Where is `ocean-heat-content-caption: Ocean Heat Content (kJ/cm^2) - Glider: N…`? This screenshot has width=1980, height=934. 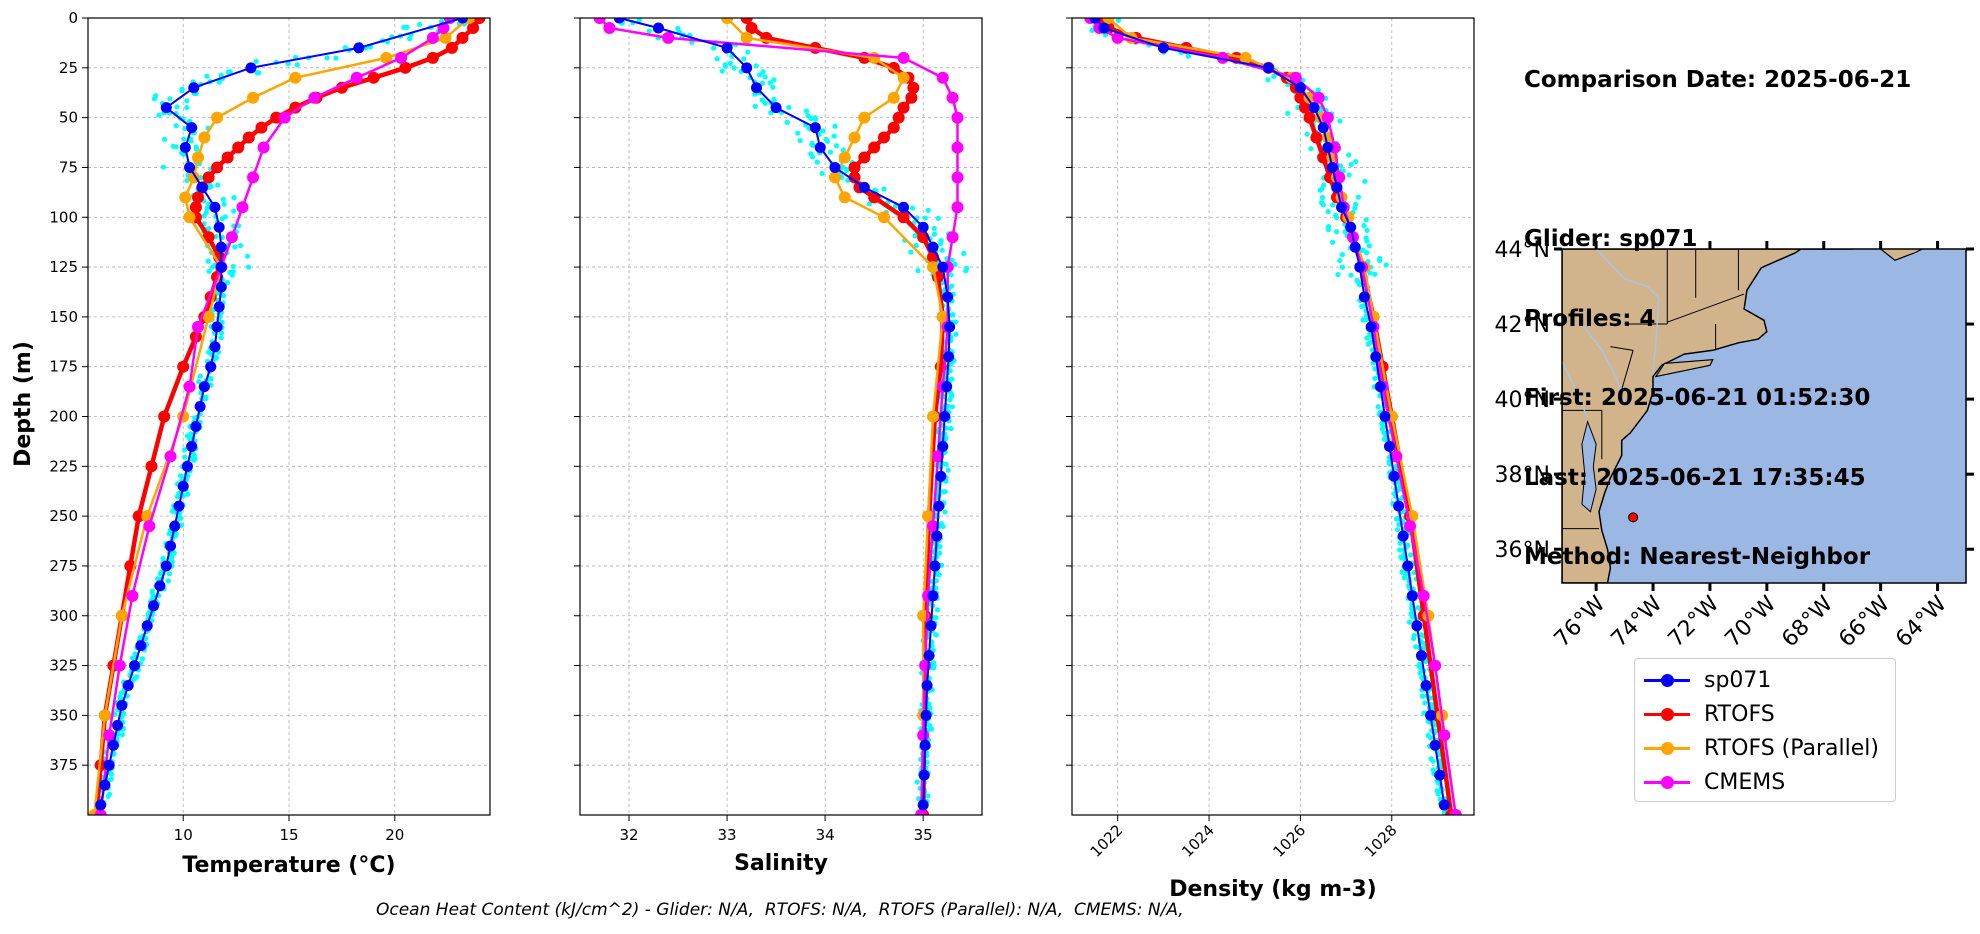
ocean-heat-content-caption: Ocean Heat Content (kJ/cm^2) - Glider: N… is located at coordinates (780, 910).